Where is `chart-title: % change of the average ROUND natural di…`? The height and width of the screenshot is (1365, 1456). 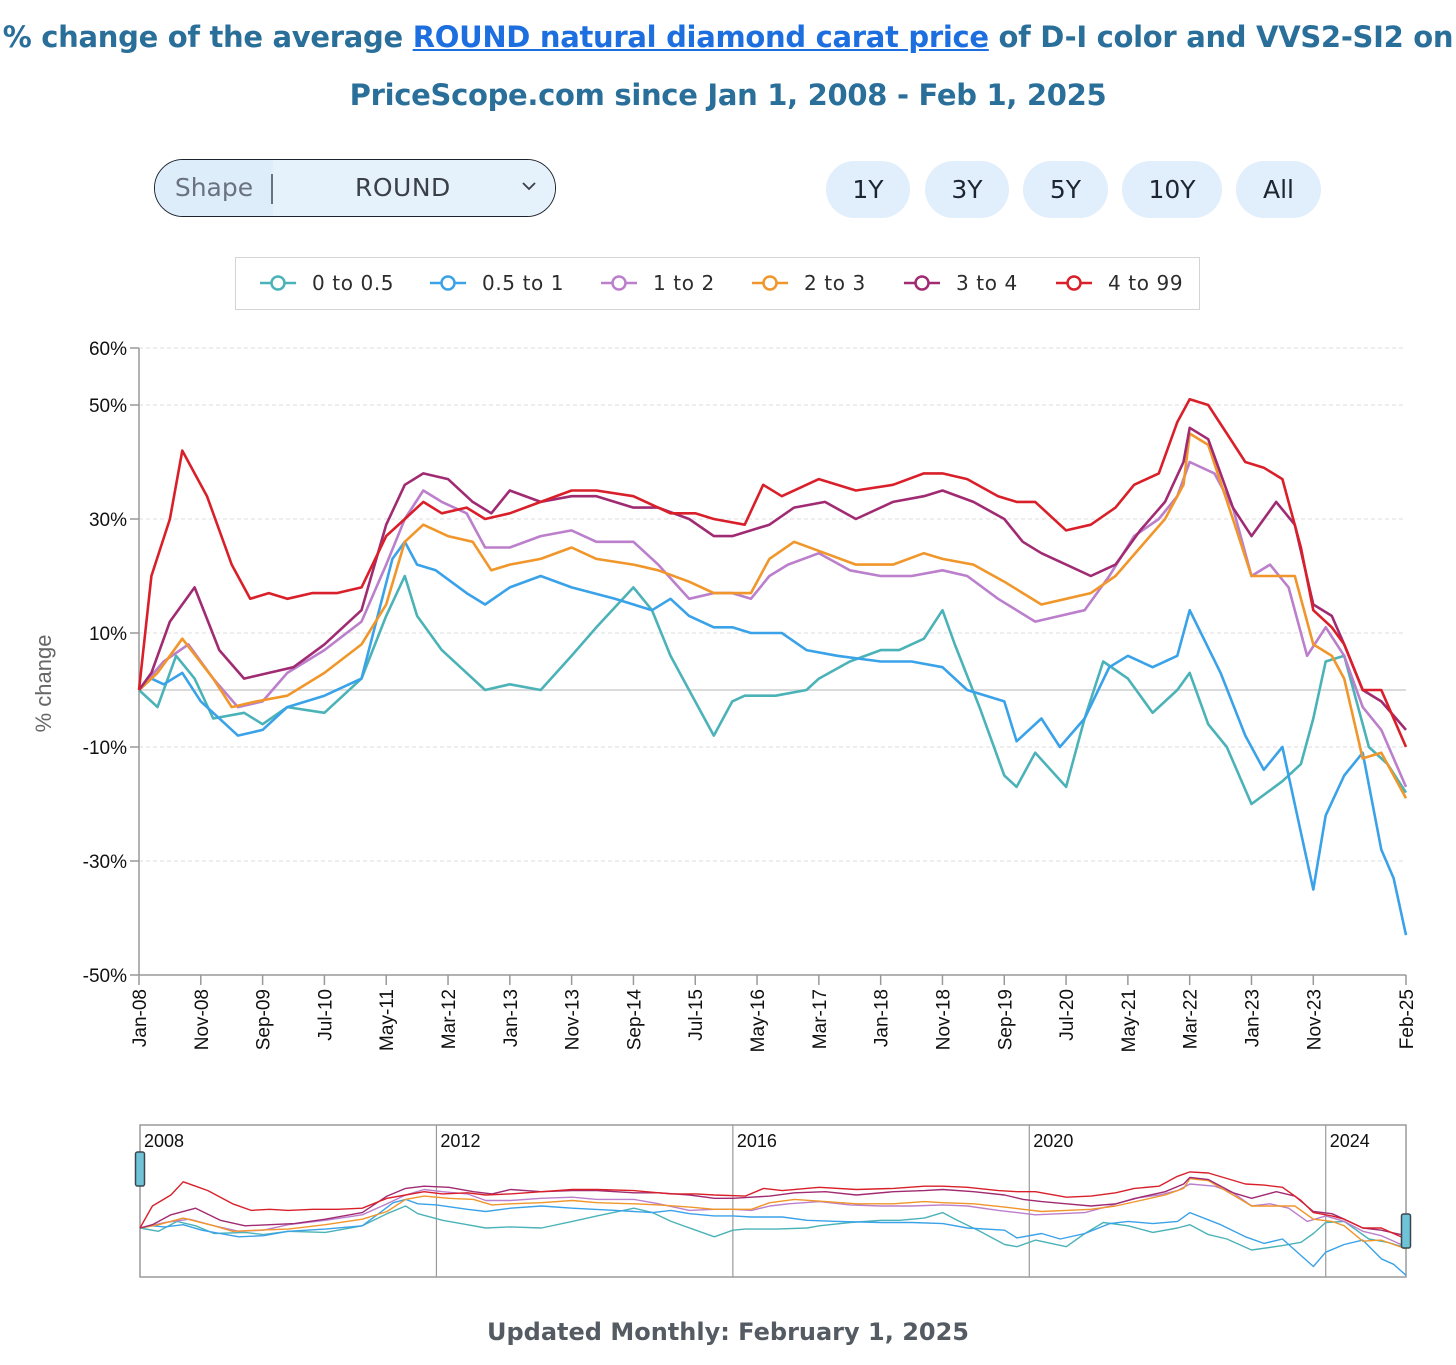
chart-title: % change of the average ROUND natural di… is located at coordinates (728, 66).